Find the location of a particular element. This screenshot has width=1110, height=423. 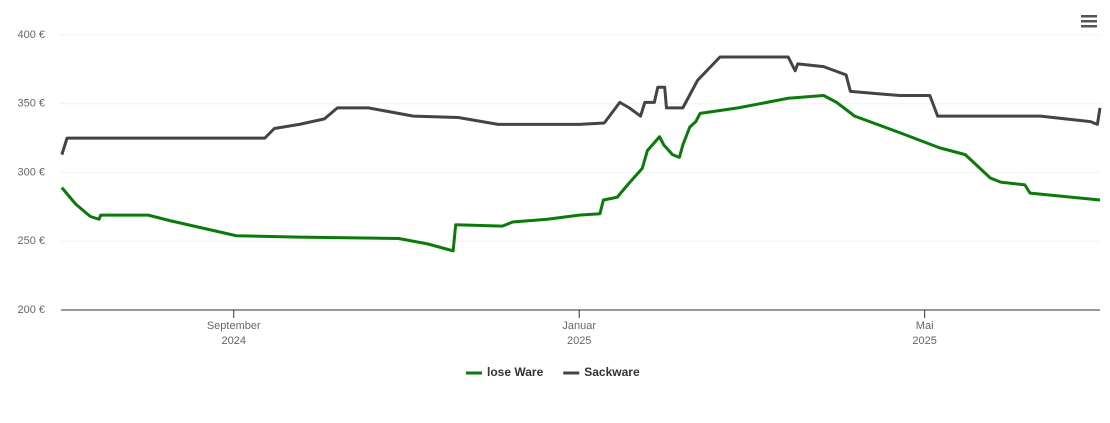

legend-label: Sackware is located at coordinates (612, 372).